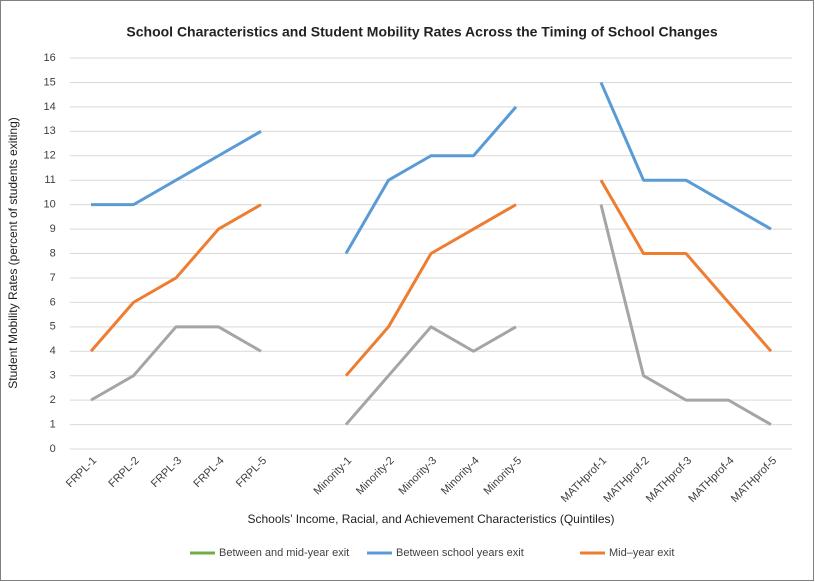  I want to click on y-tick-label: 16, so click(50, 58).